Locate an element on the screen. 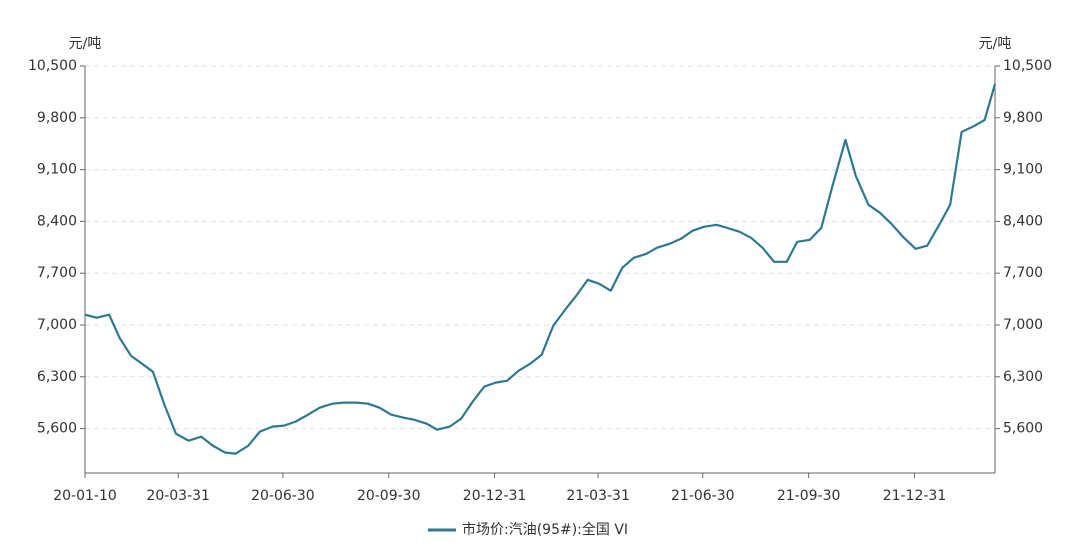  y2-tick-label: 8,400 is located at coordinates (1023, 221).